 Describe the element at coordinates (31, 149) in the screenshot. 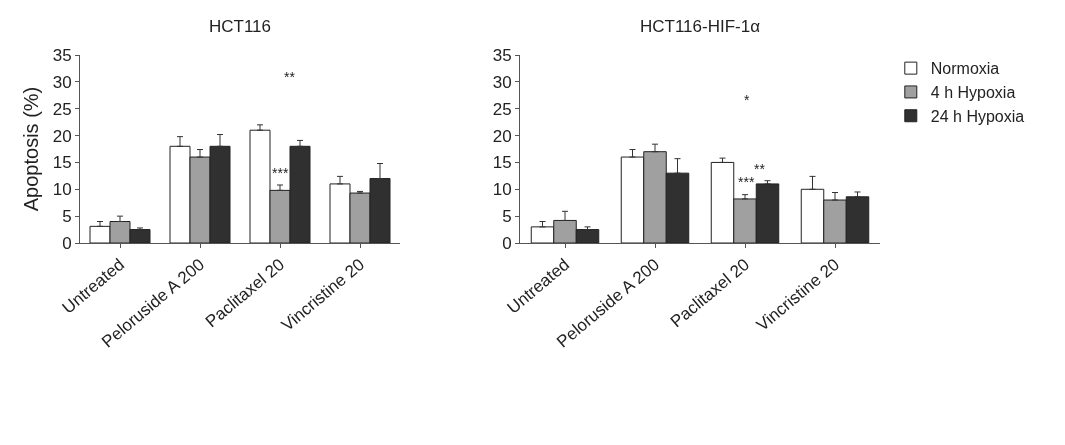

I see `y-axis-title: Apoptosis (%)` at that location.